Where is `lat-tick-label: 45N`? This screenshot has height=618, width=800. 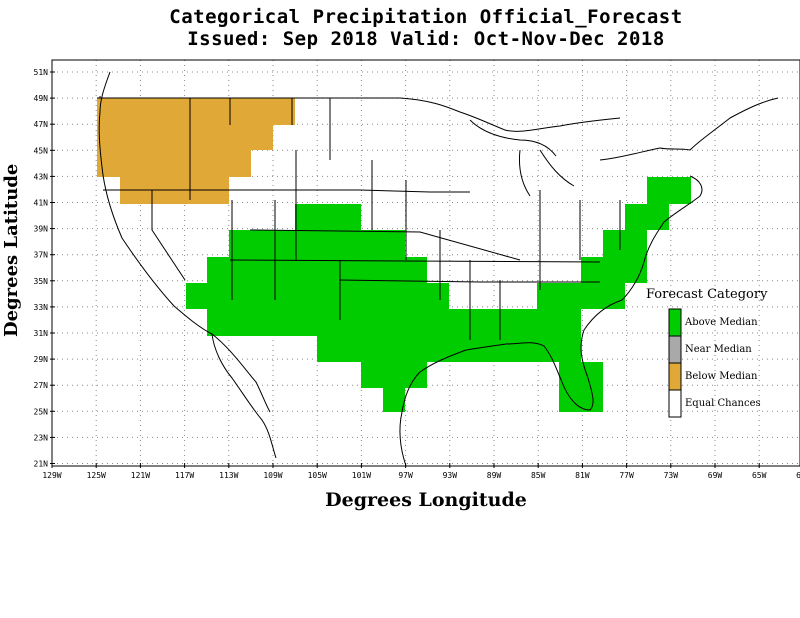 lat-tick-label: 45N is located at coordinates (41, 150).